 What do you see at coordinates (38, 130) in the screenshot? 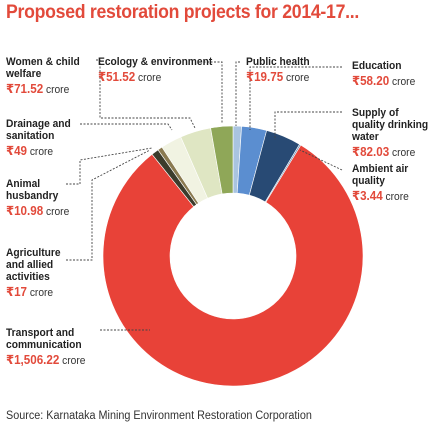
I see `label-name: Drainage and sanitation` at bounding box center [38, 130].